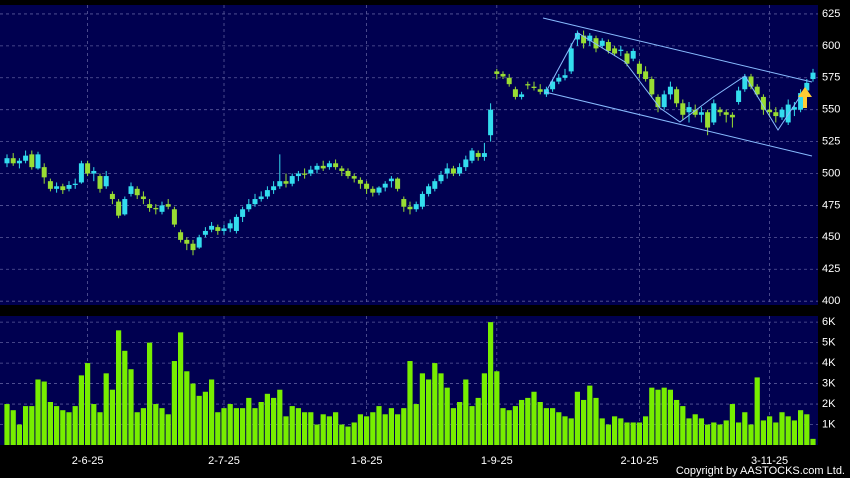  I want to click on y-tick-label: 625, so click(831, 14).